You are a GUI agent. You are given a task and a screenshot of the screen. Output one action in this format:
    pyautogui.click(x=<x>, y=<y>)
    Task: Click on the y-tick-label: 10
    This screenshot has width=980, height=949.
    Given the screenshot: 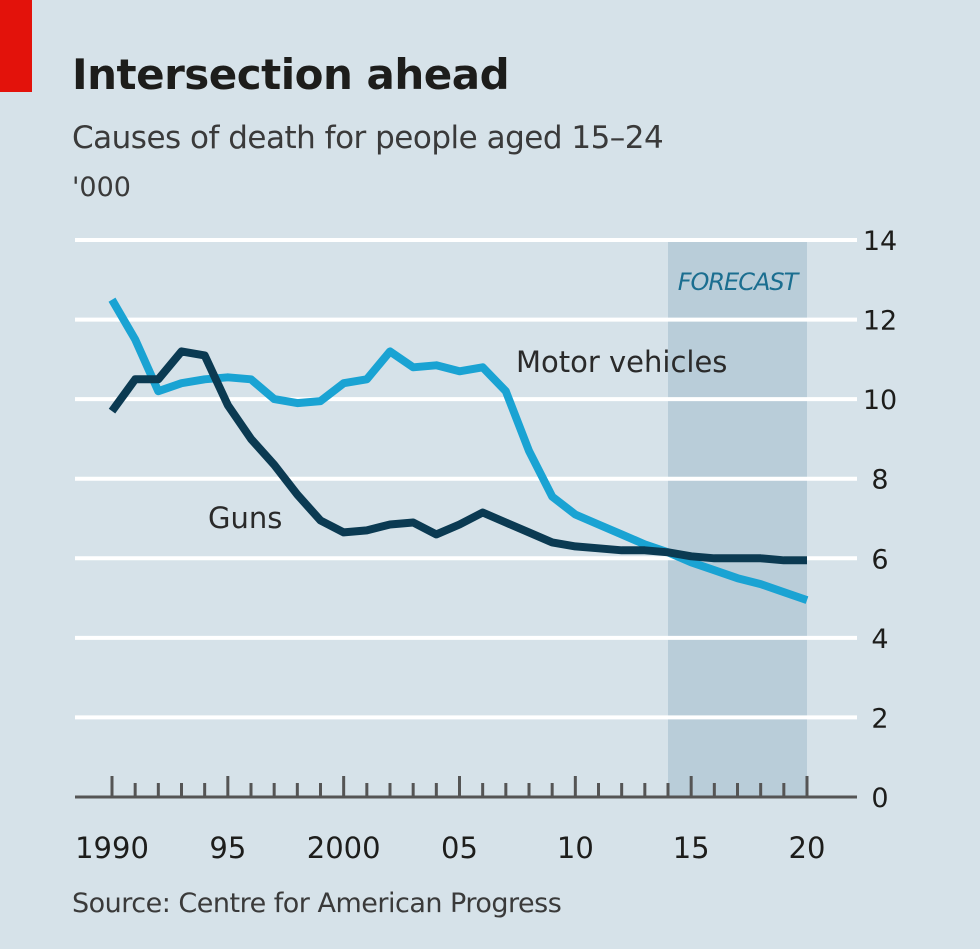 What is the action you would take?
    pyautogui.click(x=880, y=400)
    